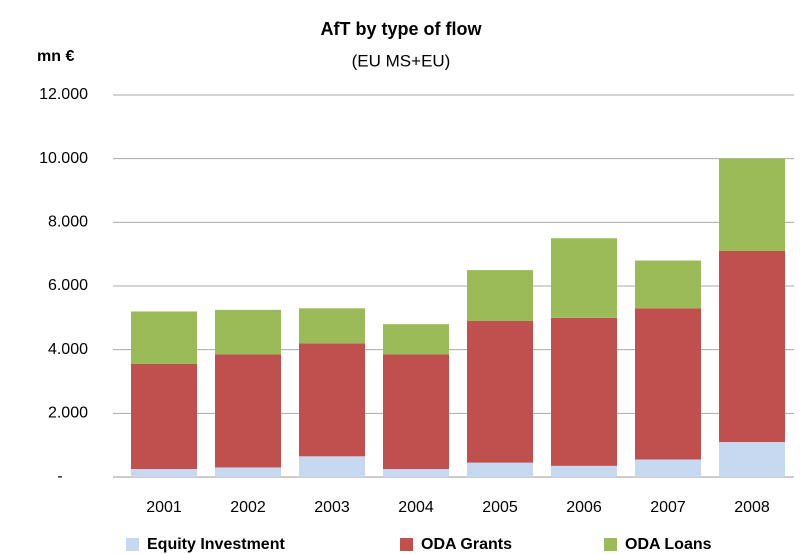 The width and height of the screenshot is (807, 554). I want to click on x-tick-label: 2001, so click(164, 507).